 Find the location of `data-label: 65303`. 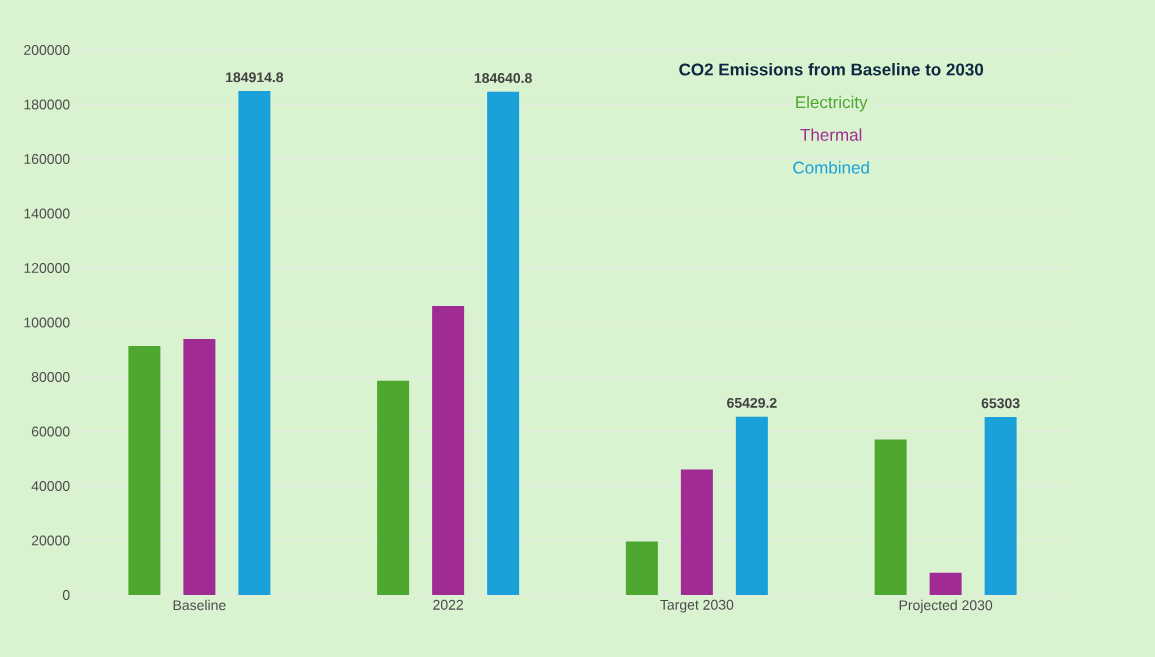

data-label: 65303 is located at coordinates (1000, 403).